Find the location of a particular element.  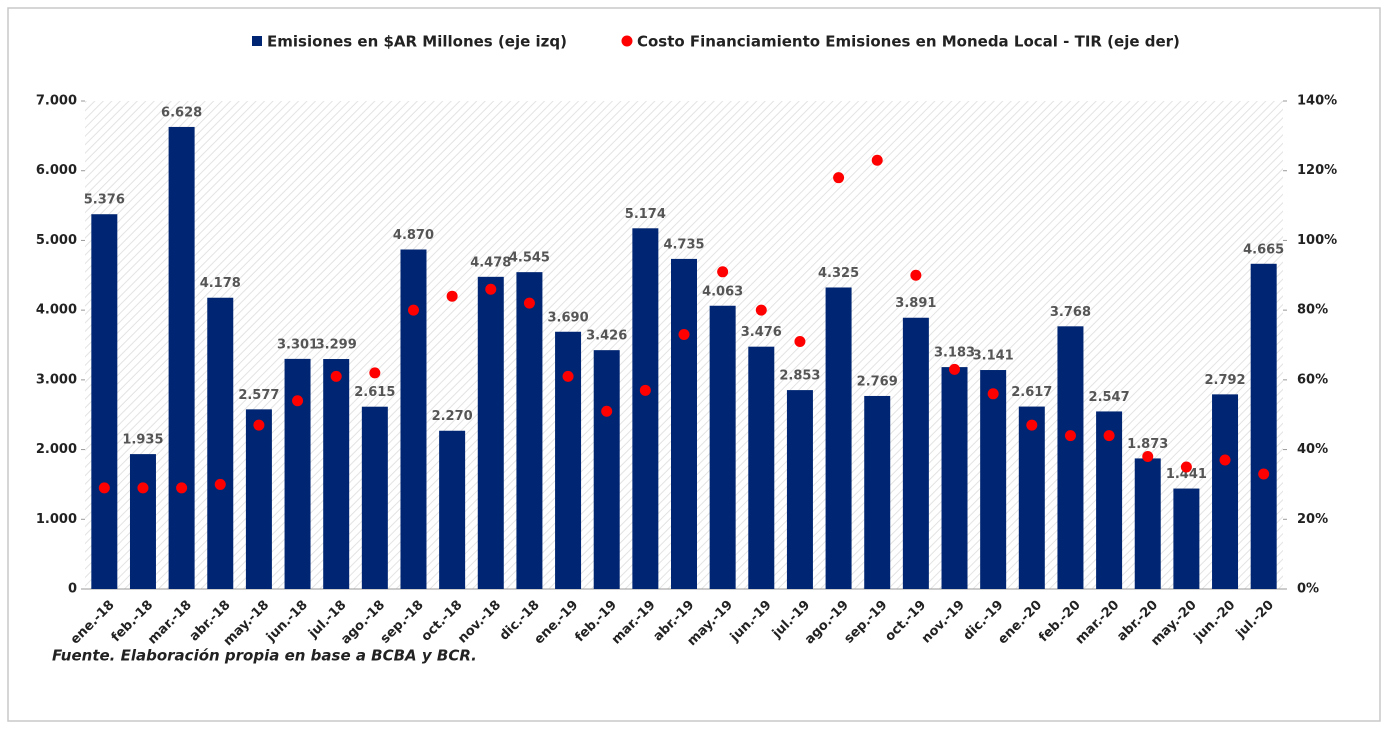

y2-tick-label: 100% is located at coordinates (1317, 240).